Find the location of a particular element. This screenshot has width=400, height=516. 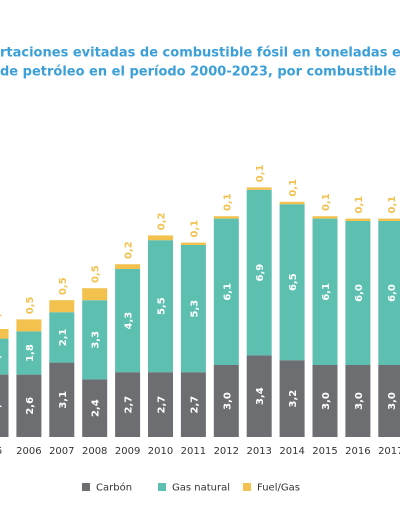

value-label: 3,2 is located at coordinates (293, 399).